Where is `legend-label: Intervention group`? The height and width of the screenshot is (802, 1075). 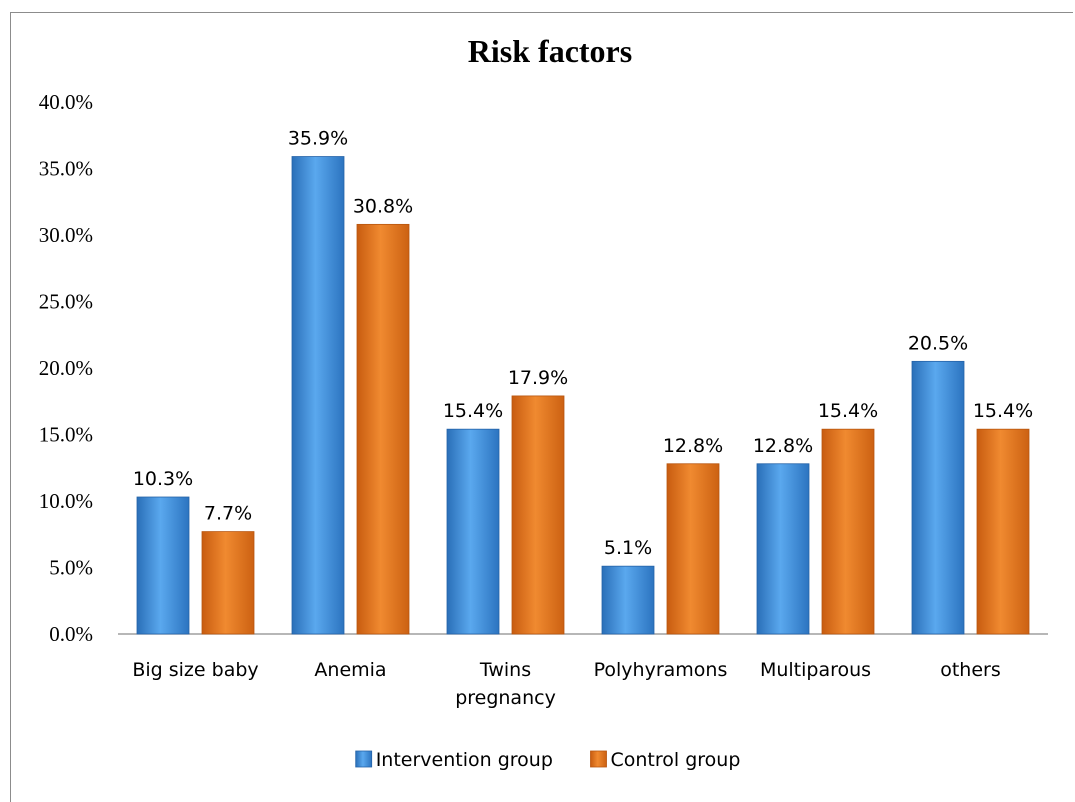
legend-label: Intervention group is located at coordinates (464, 760).